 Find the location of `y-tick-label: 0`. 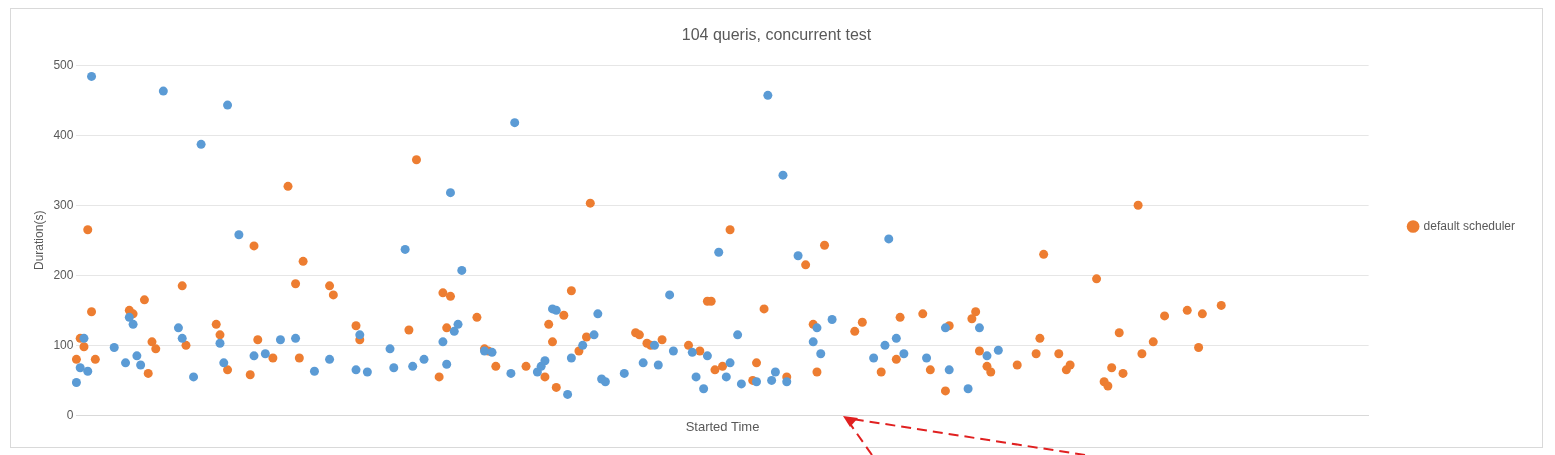

y-tick-label: 0 is located at coordinates (70, 414).